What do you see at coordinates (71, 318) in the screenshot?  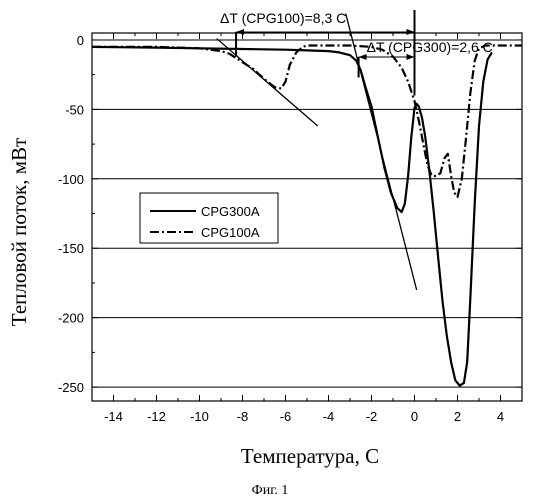 I see `y-tick-label: -200` at bounding box center [71, 318].